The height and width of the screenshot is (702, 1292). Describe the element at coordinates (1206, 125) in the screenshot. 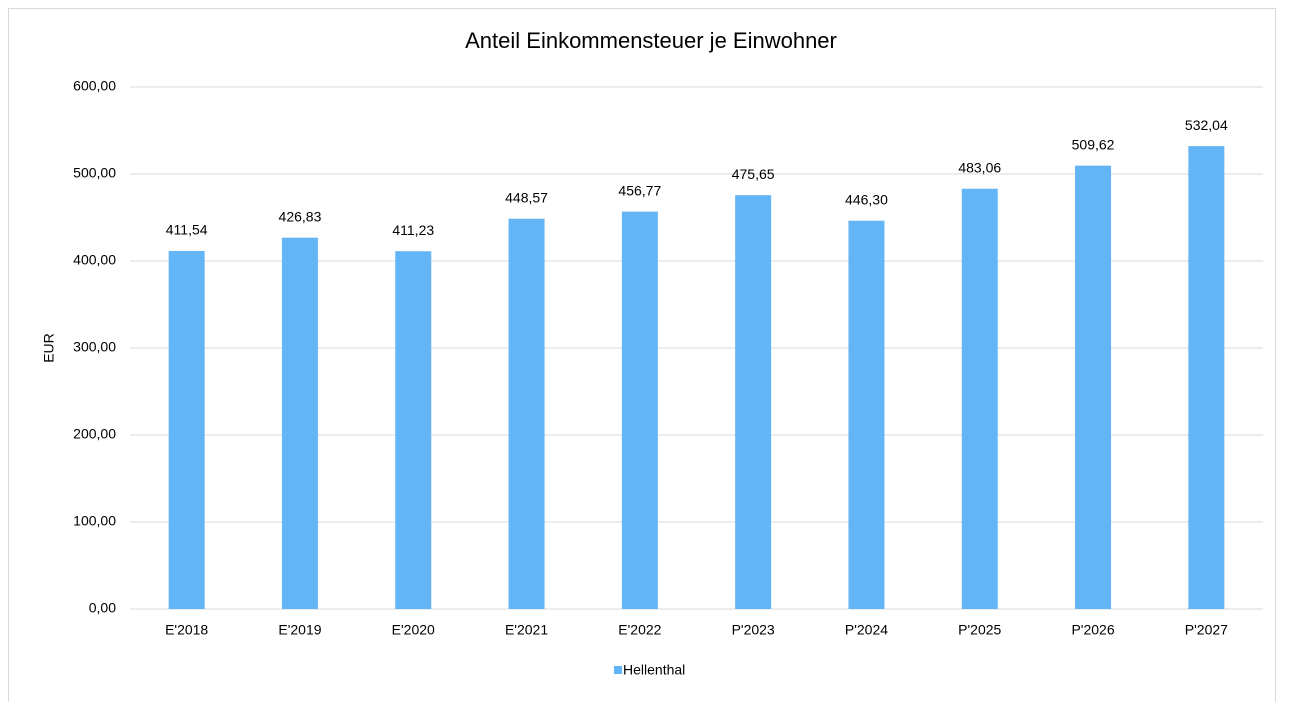

I see `data-label: 532,04` at that location.